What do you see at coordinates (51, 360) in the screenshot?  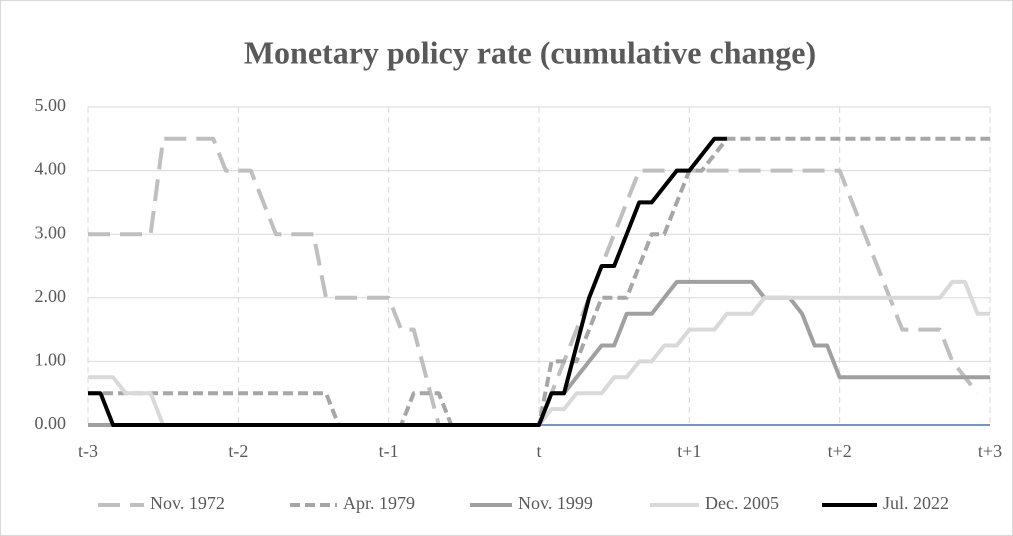 I see `y-tick-label: 1.00` at bounding box center [51, 360].